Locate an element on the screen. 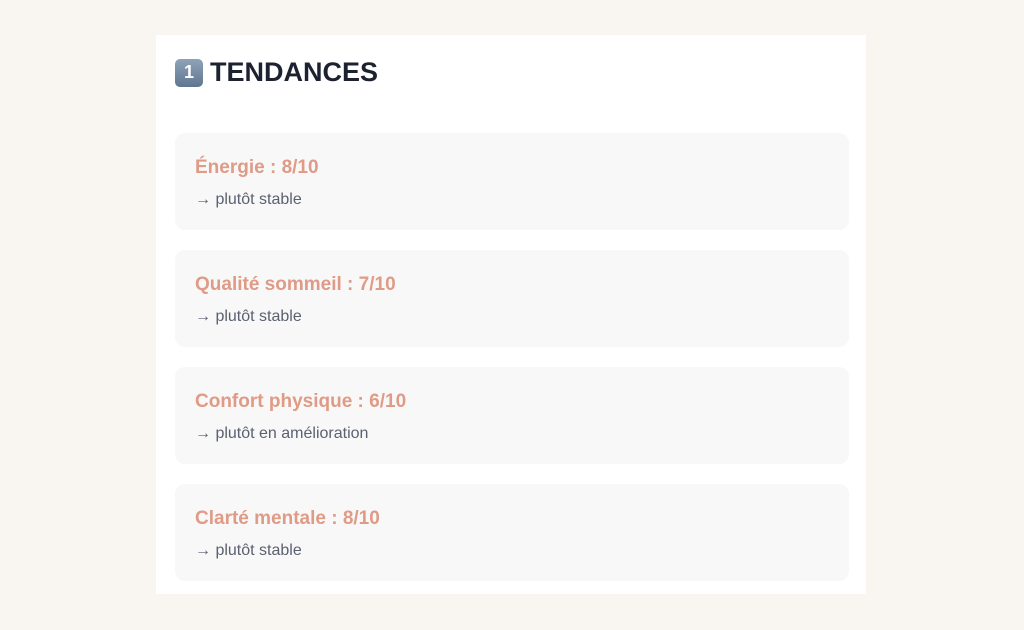 The height and width of the screenshot is (630, 1024). trend-text: → plutôt en amélioration is located at coordinates (282, 433).